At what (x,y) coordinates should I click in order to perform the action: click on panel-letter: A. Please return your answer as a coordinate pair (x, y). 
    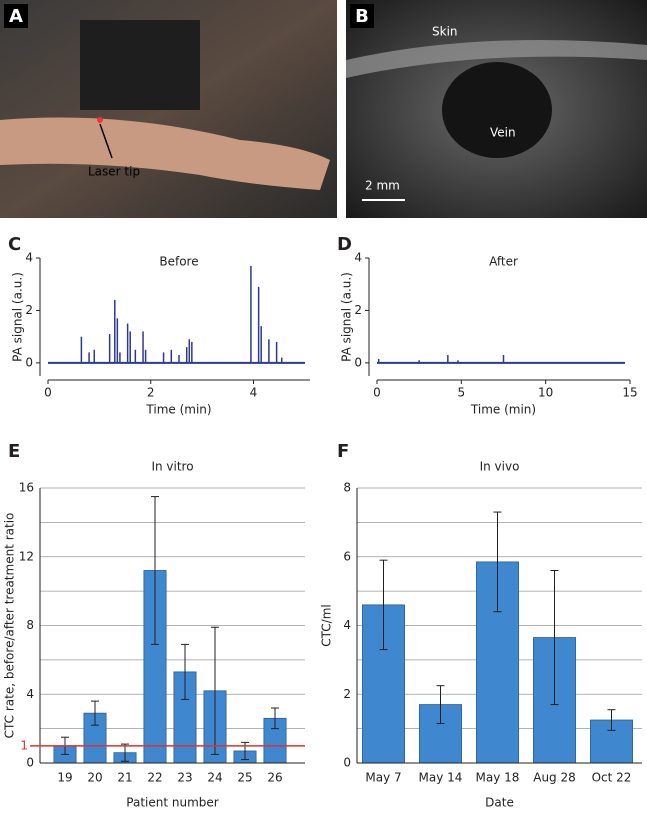
    Looking at the image, I should click on (16, 16).